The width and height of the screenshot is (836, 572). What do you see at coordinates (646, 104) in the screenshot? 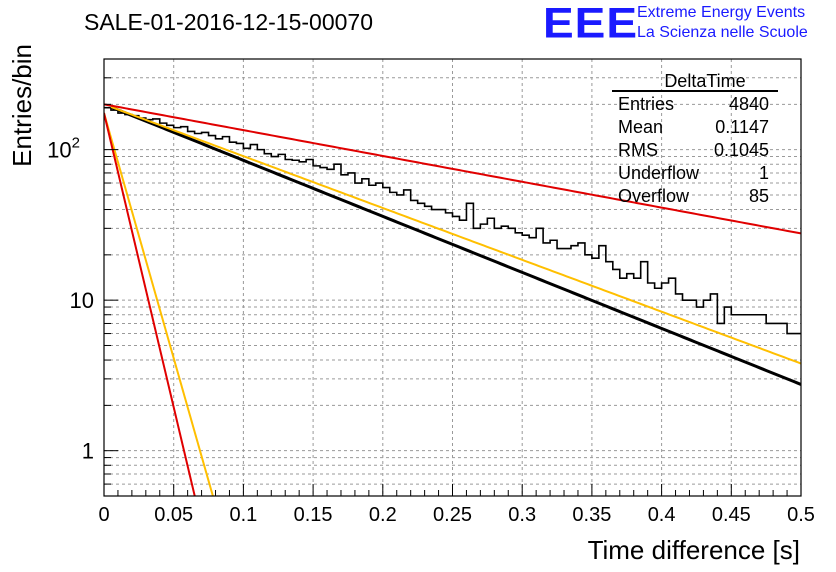
I see `stats-label: Entries` at bounding box center [646, 104].